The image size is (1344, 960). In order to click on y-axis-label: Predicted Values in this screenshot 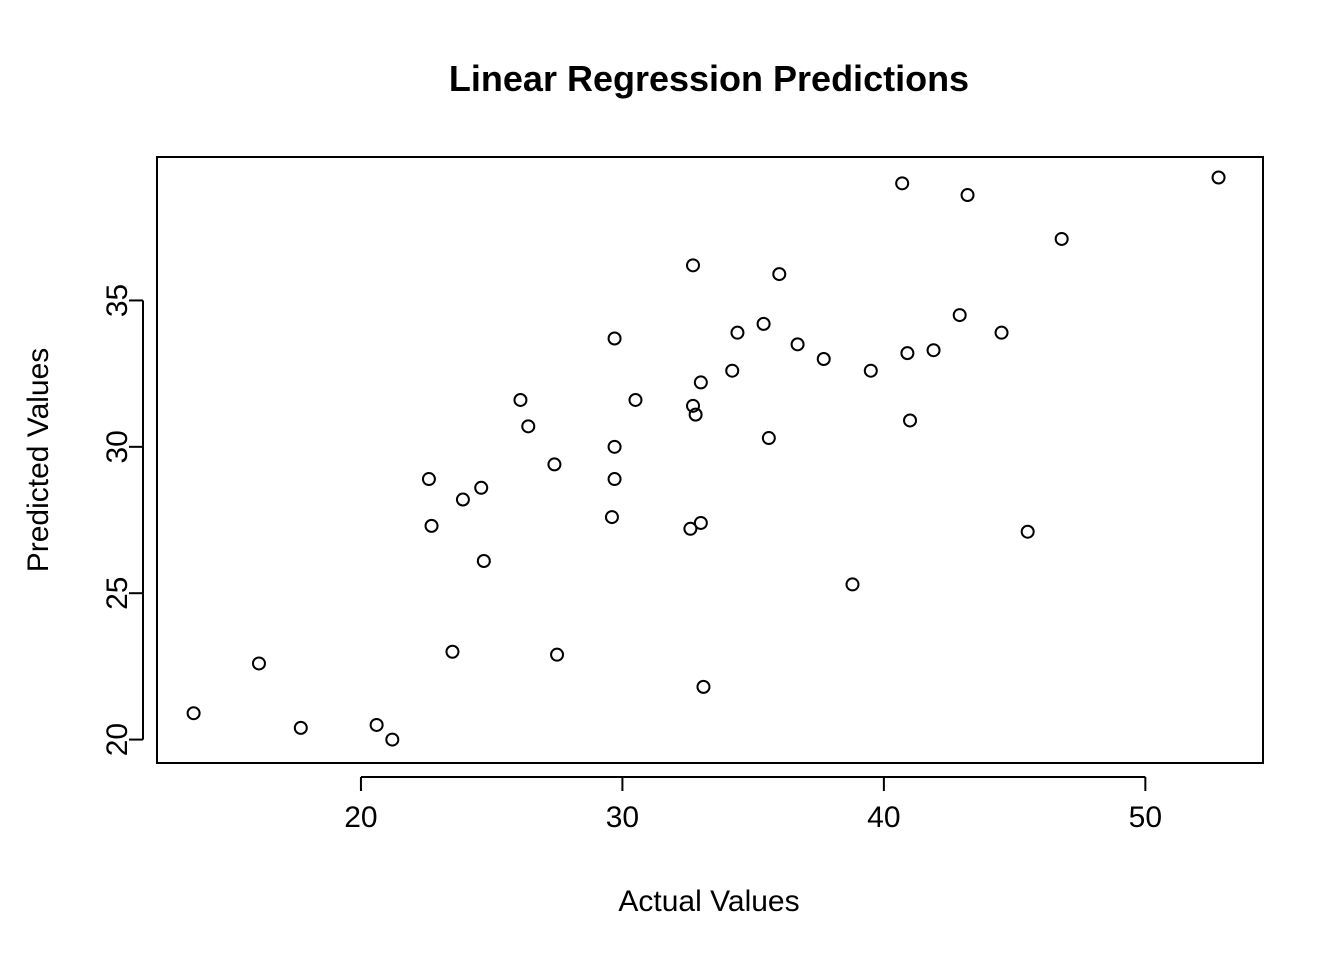, I will do `click(38, 460)`.